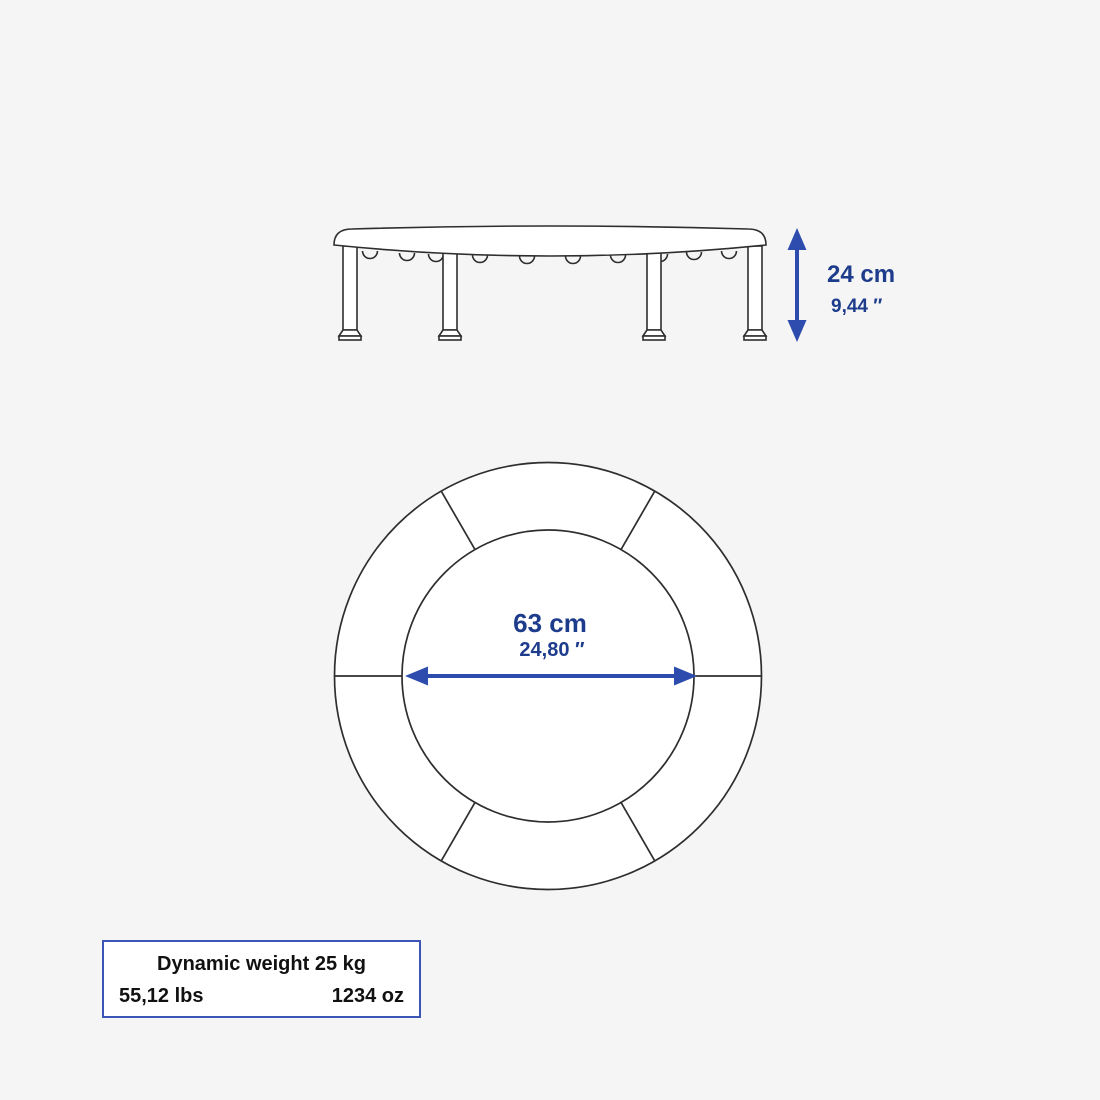 Image resolution: width=1100 pixels, height=1100 pixels. Describe the element at coordinates (550, 623) in the screenshot. I see `diameter-value-metric: 63 cm` at that location.